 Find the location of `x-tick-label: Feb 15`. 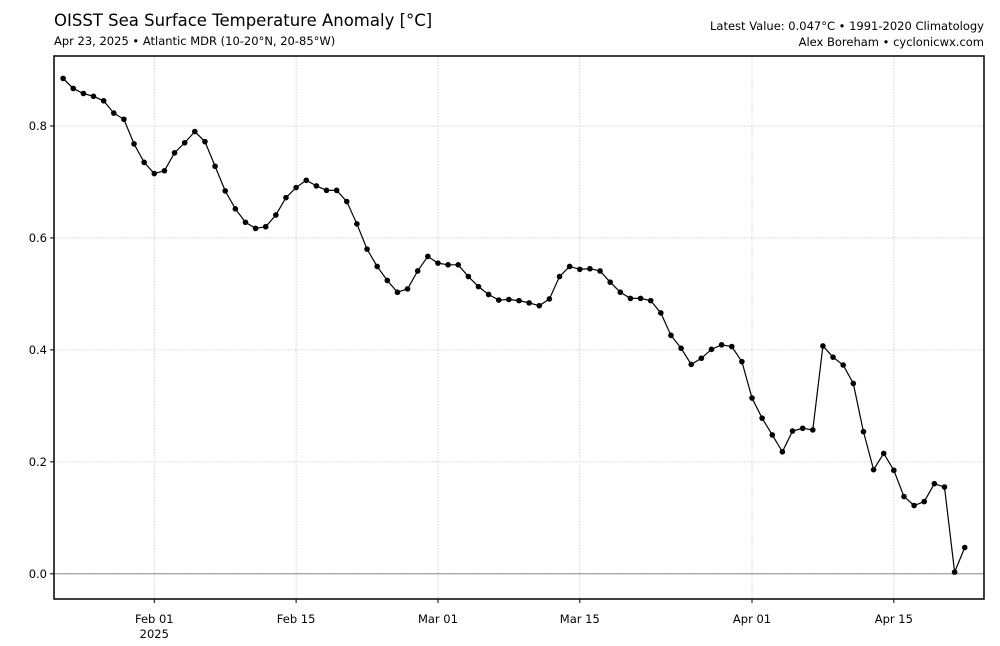

x-tick-label: Feb 15 is located at coordinates (296, 619).